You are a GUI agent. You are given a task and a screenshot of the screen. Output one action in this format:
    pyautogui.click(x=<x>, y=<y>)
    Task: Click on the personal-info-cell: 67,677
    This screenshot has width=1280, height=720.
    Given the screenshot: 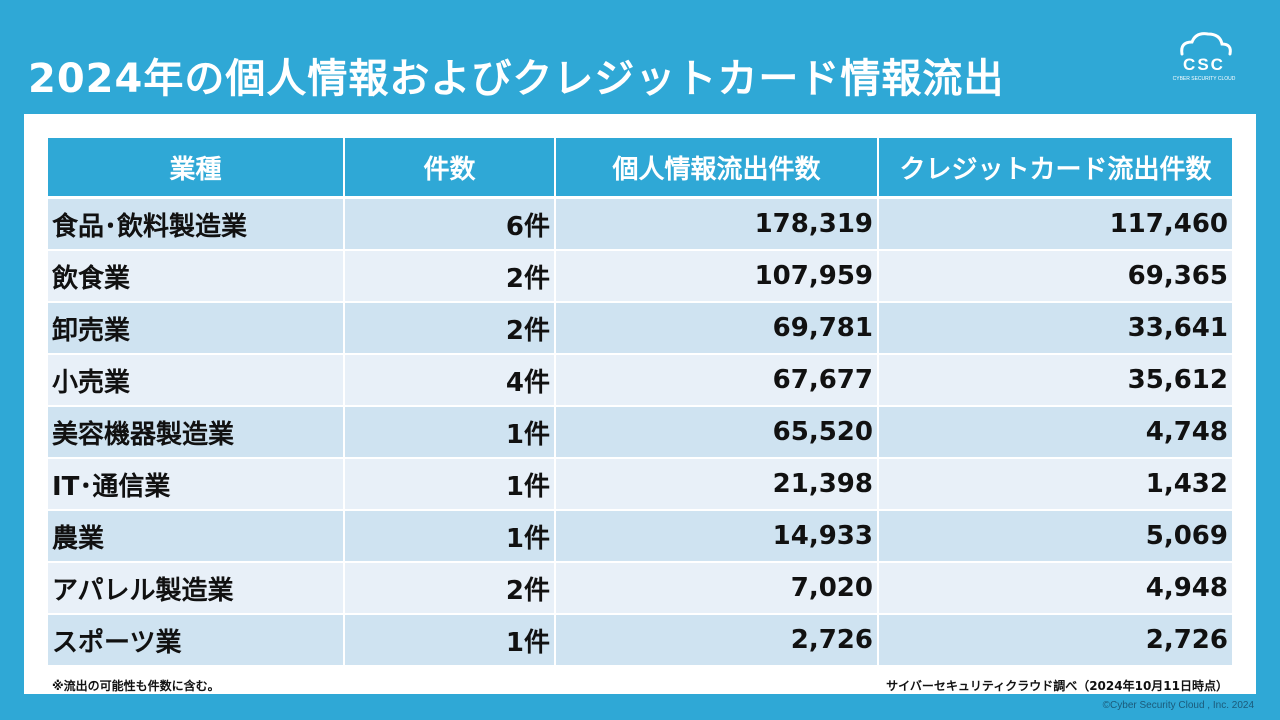 What is the action you would take?
    pyautogui.click(x=717, y=380)
    